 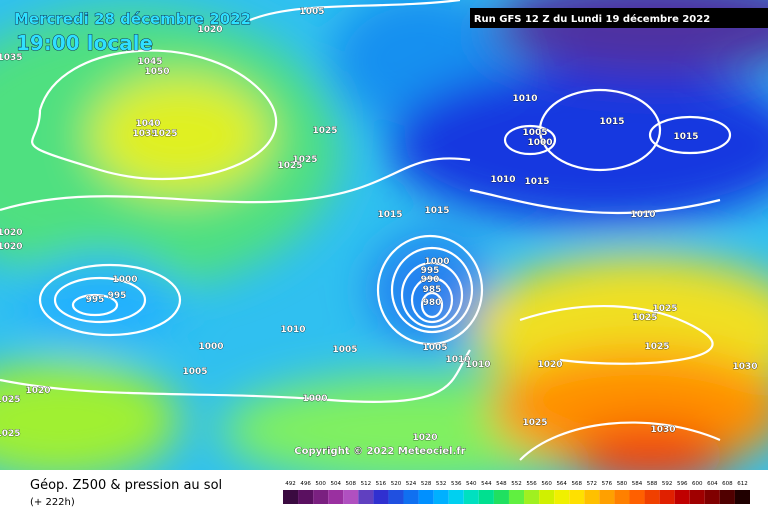 I want to click on scale-label: 560, so click(x=546, y=484).